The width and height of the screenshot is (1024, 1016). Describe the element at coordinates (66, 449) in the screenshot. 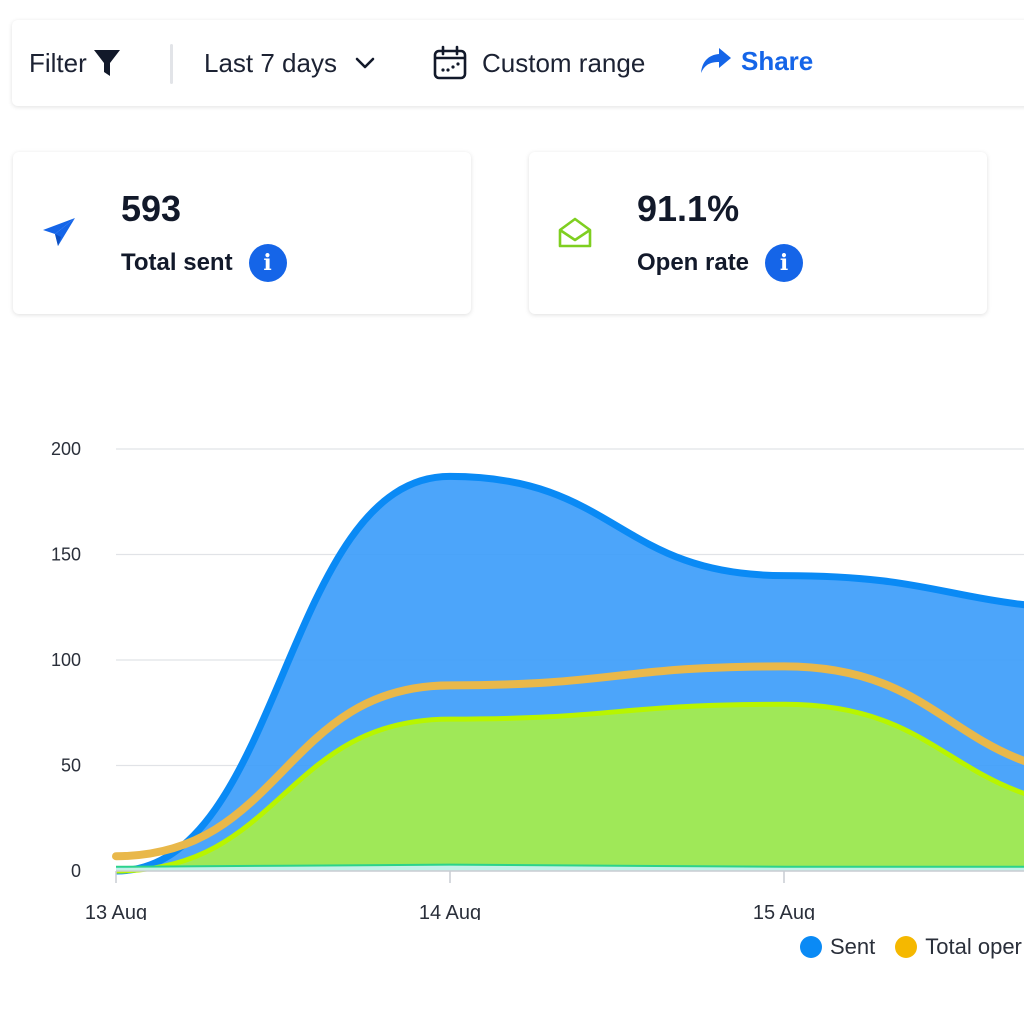

I see `y-tick-label: 200` at that location.